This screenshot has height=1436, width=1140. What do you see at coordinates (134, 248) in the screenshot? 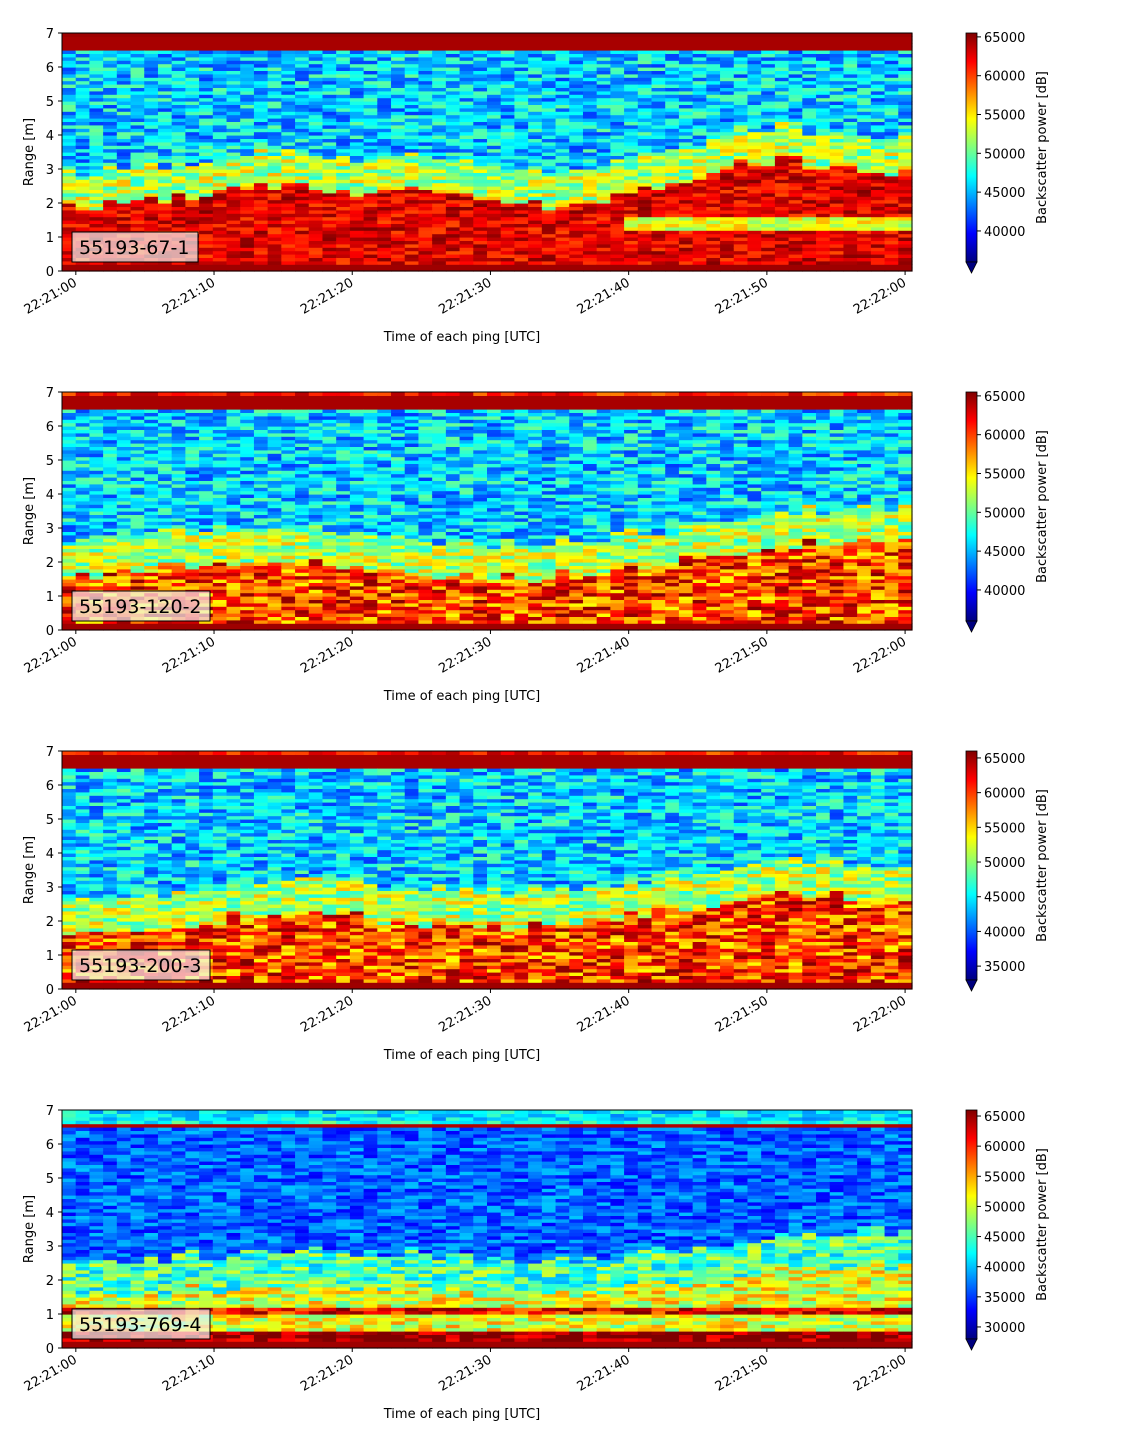
I see `serial-label: 55193-67-1` at bounding box center [134, 248].